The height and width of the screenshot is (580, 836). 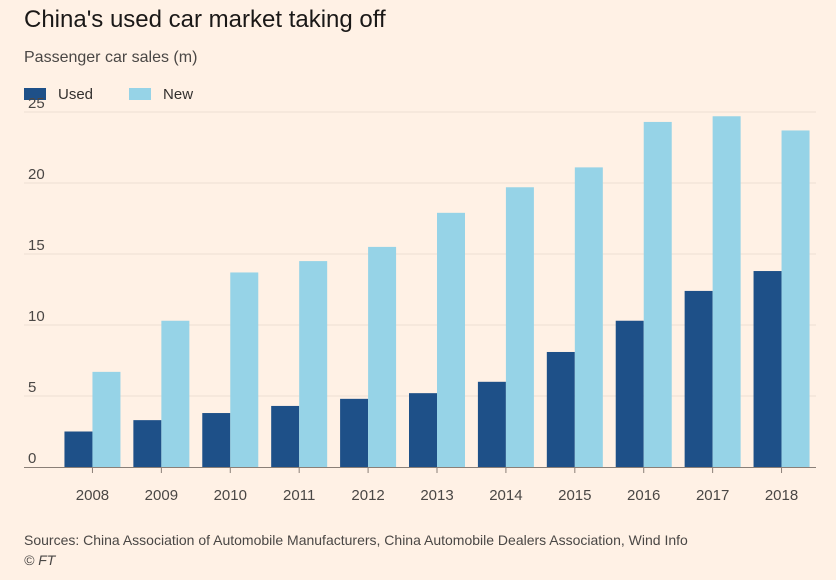 I want to click on bar-used-2009, so click(x=147, y=443).